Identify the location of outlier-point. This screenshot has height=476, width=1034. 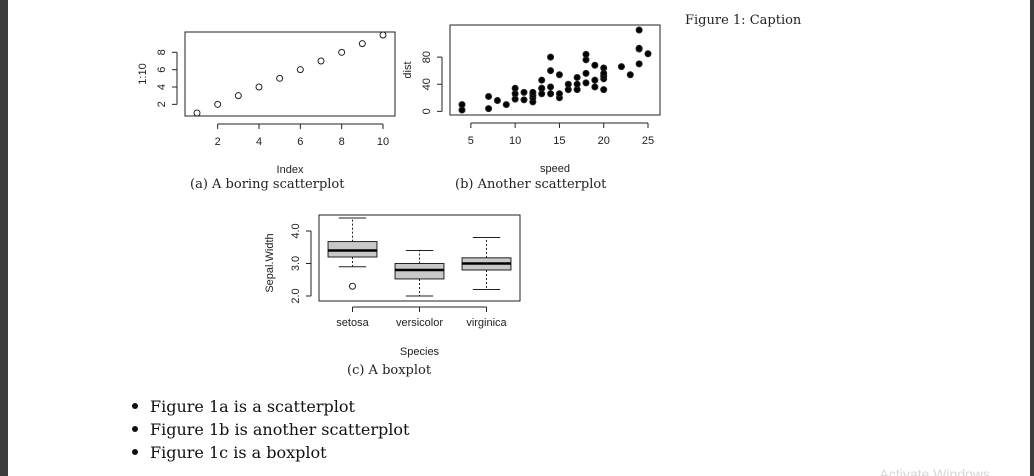
(352, 286).